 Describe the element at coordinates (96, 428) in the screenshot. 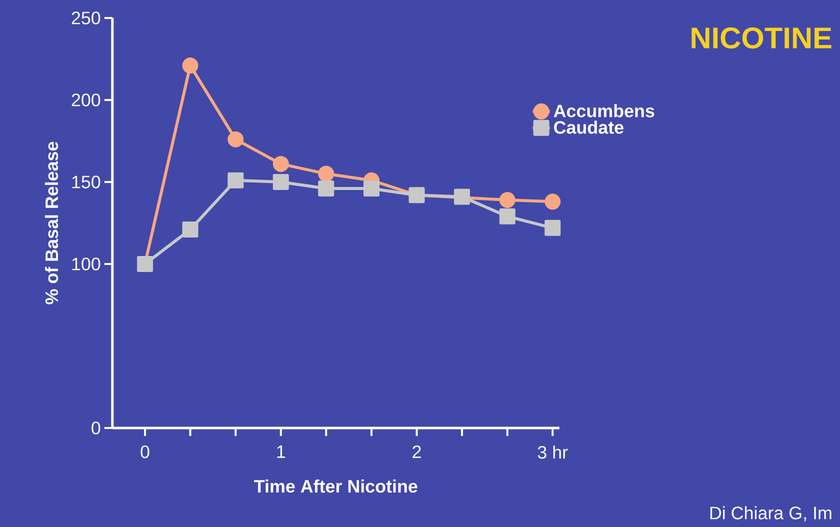

I see `y-tick-label: 0` at that location.